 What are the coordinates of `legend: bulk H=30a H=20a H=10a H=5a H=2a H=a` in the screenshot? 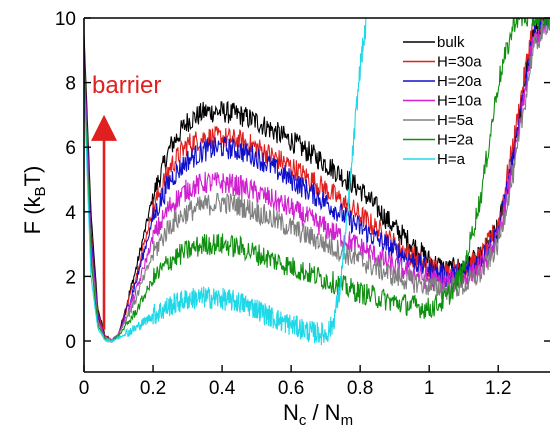 It's located at (442, 101).